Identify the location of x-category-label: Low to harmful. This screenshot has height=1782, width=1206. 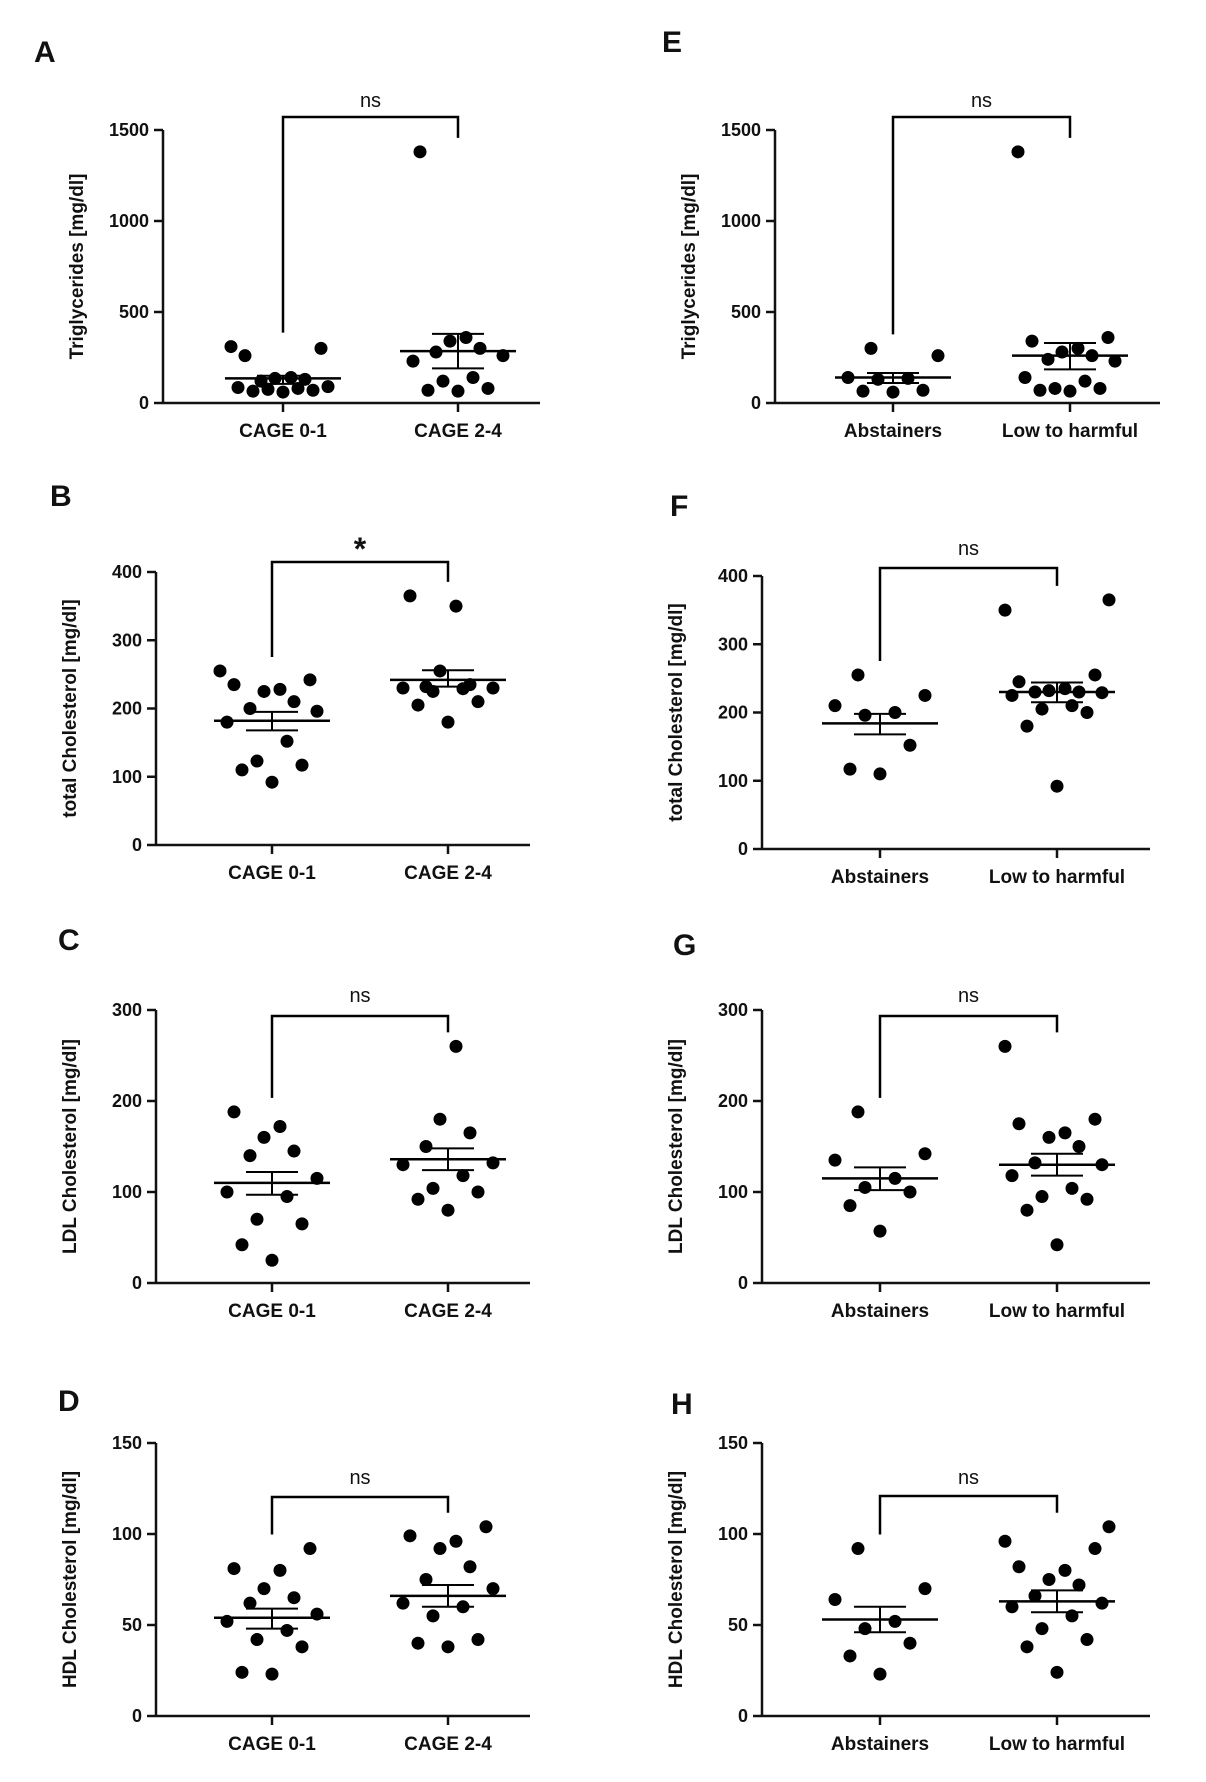
(1057, 877).